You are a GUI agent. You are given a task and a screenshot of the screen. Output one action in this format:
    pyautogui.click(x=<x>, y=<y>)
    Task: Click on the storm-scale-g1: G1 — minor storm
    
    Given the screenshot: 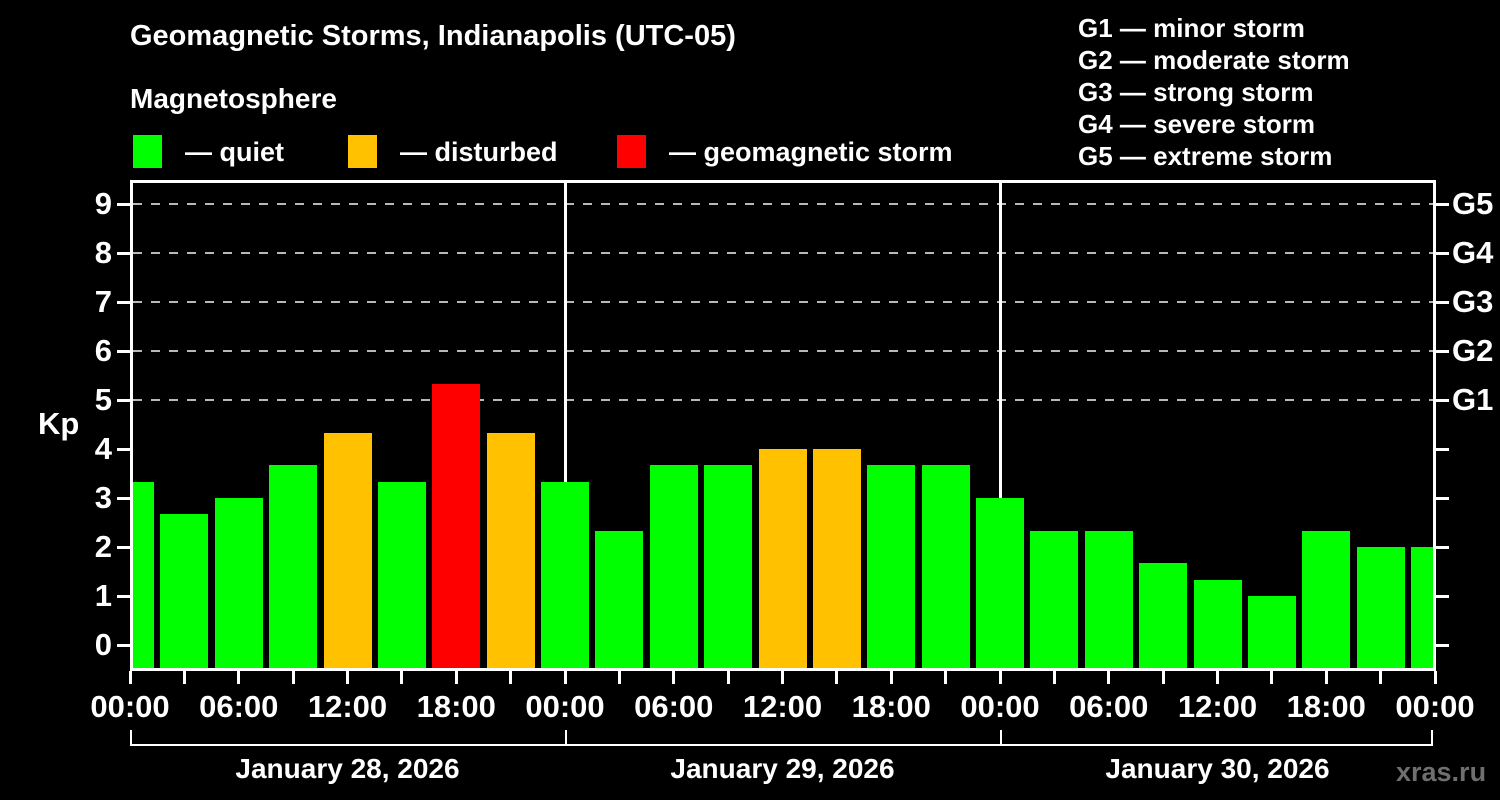 What is the action you would take?
    pyautogui.click(x=1191, y=28)
    